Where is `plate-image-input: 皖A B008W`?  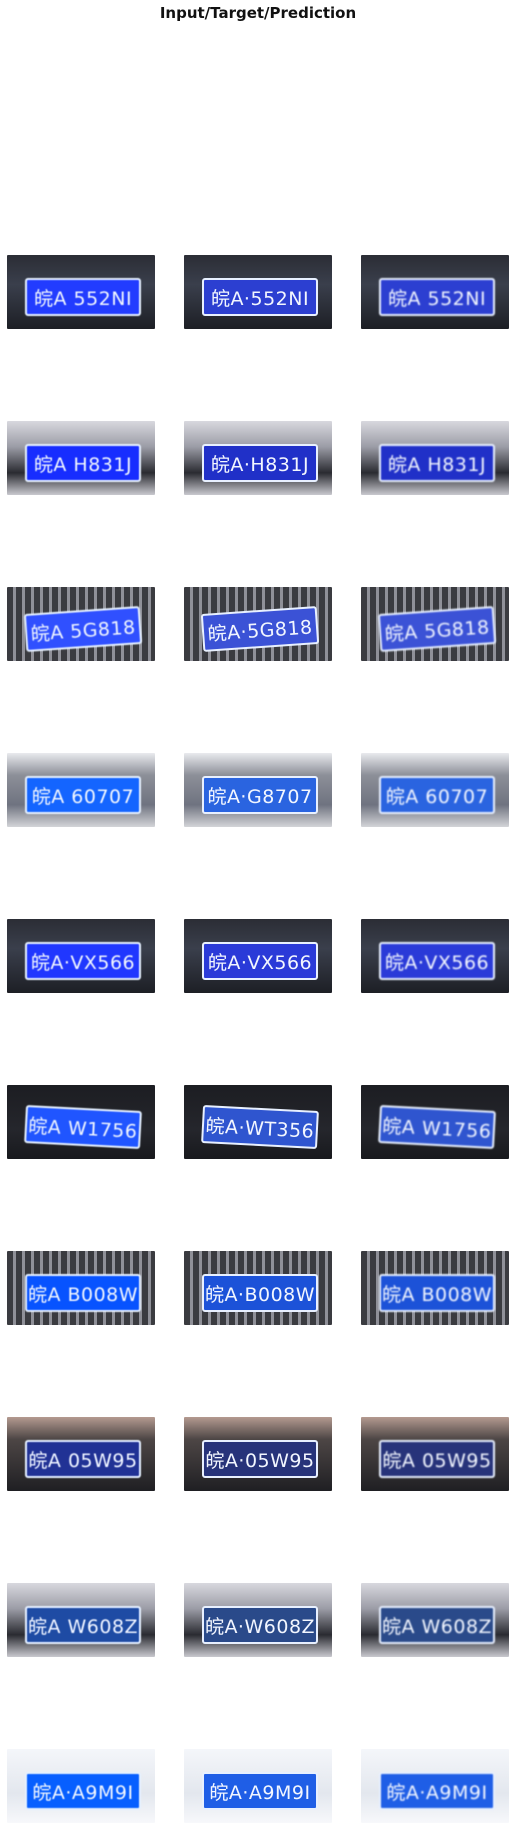
plate-image-input: 皖A B008W is located at coordinates (81, 1288).